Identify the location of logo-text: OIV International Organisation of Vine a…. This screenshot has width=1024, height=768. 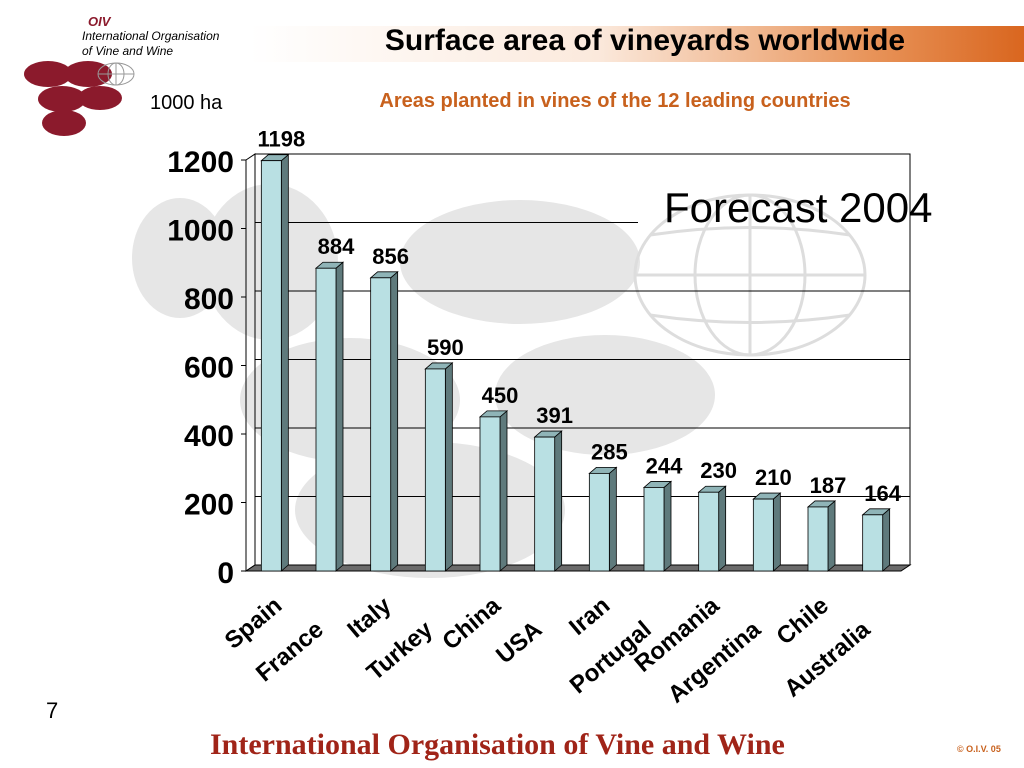
(150, 36).